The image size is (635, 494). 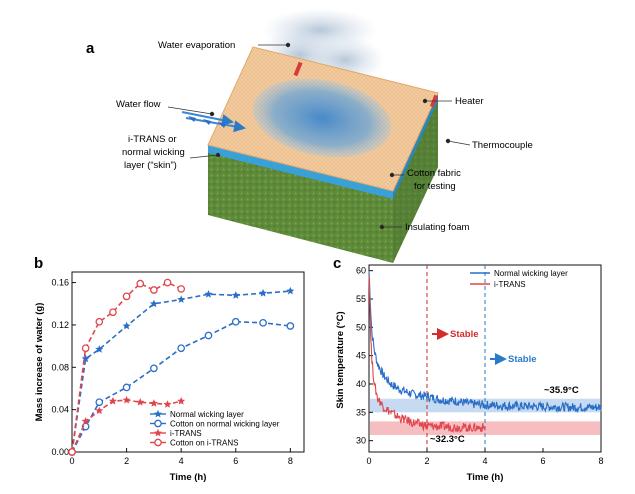 What do you see at coordinates (225, 424) in the screenshot?
I see `panel-b-legend-label: Cotton on normal wicking layer` at bounding box center [225, 424].